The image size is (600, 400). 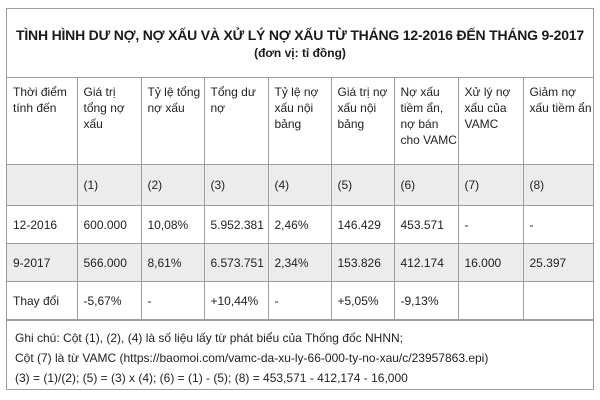 I want to click on header-cell: Nợ xấu tiềm ẩn, nợ bán cho VAMC, so click(x=426, y=121).